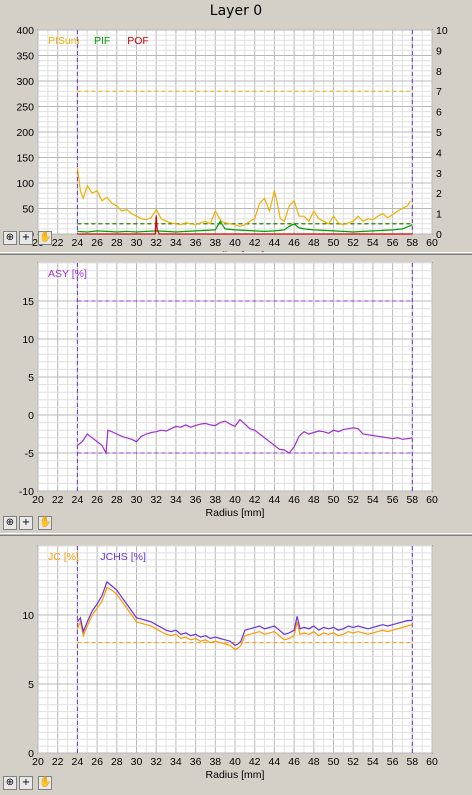  I want to click on legend-entry: PISum, so click(64, 41).